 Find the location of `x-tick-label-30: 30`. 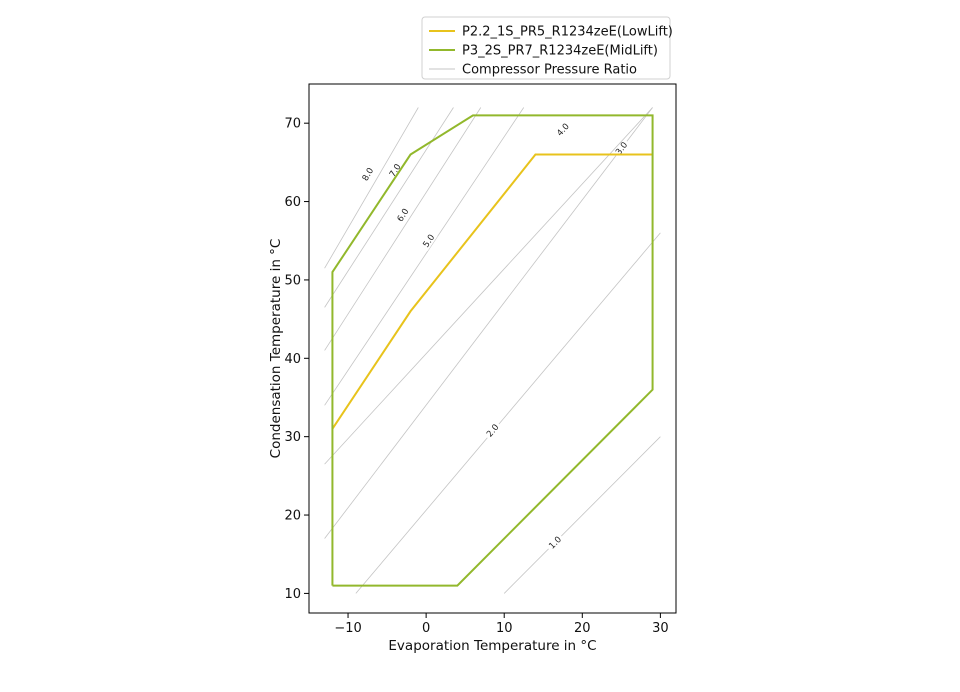

x-tick-label-30: 30 is located at coordinates (660, 628).